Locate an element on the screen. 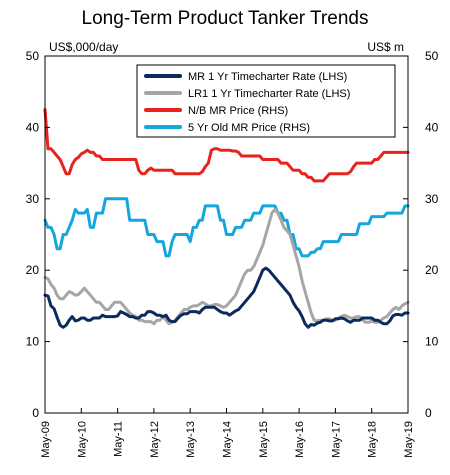  legend-label: LR1 1 Yr Timecharter Rate (LHS) is located at coordinates (269, 94).